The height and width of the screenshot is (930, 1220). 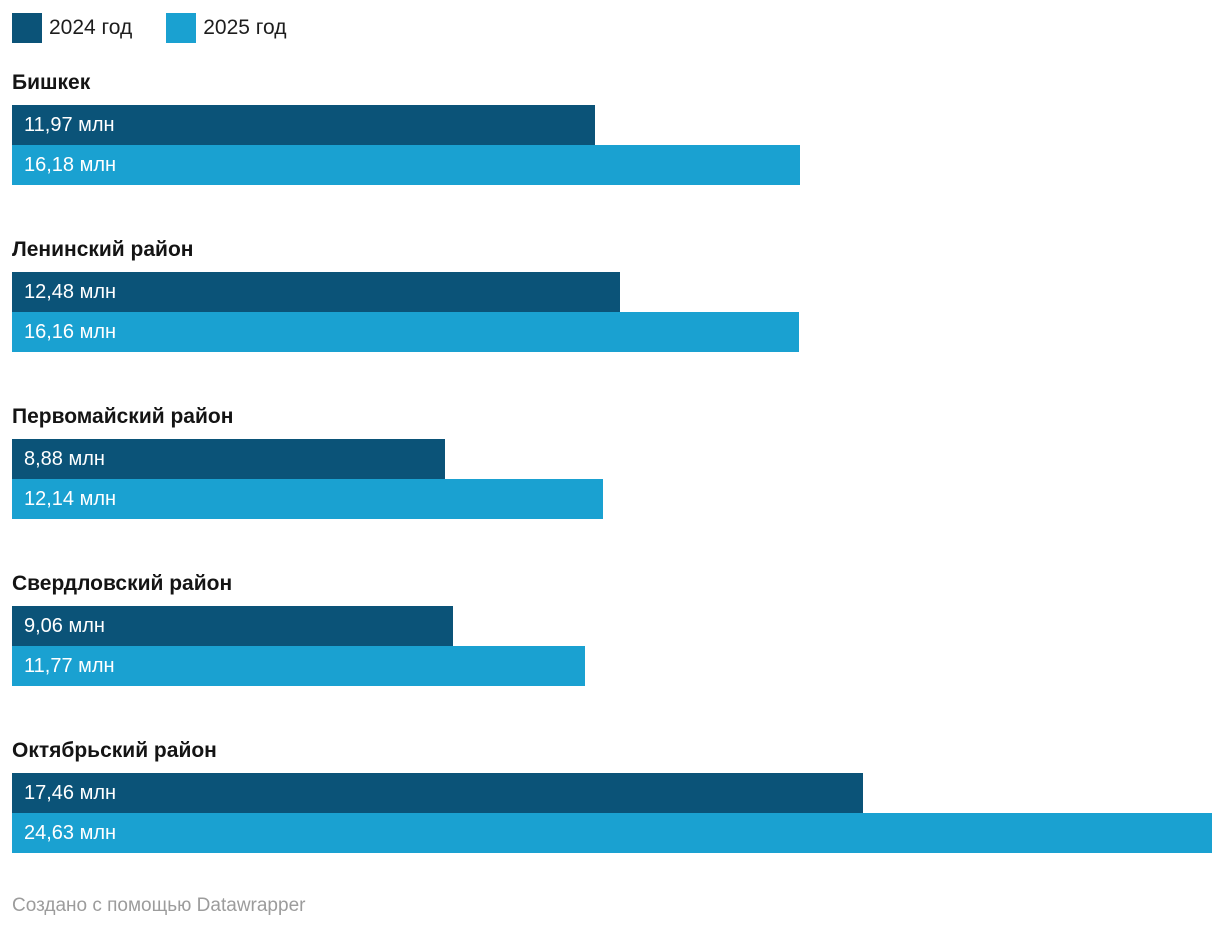 I want to click on bar-value-label: 12,48 млн, so click(x=70, y=291).